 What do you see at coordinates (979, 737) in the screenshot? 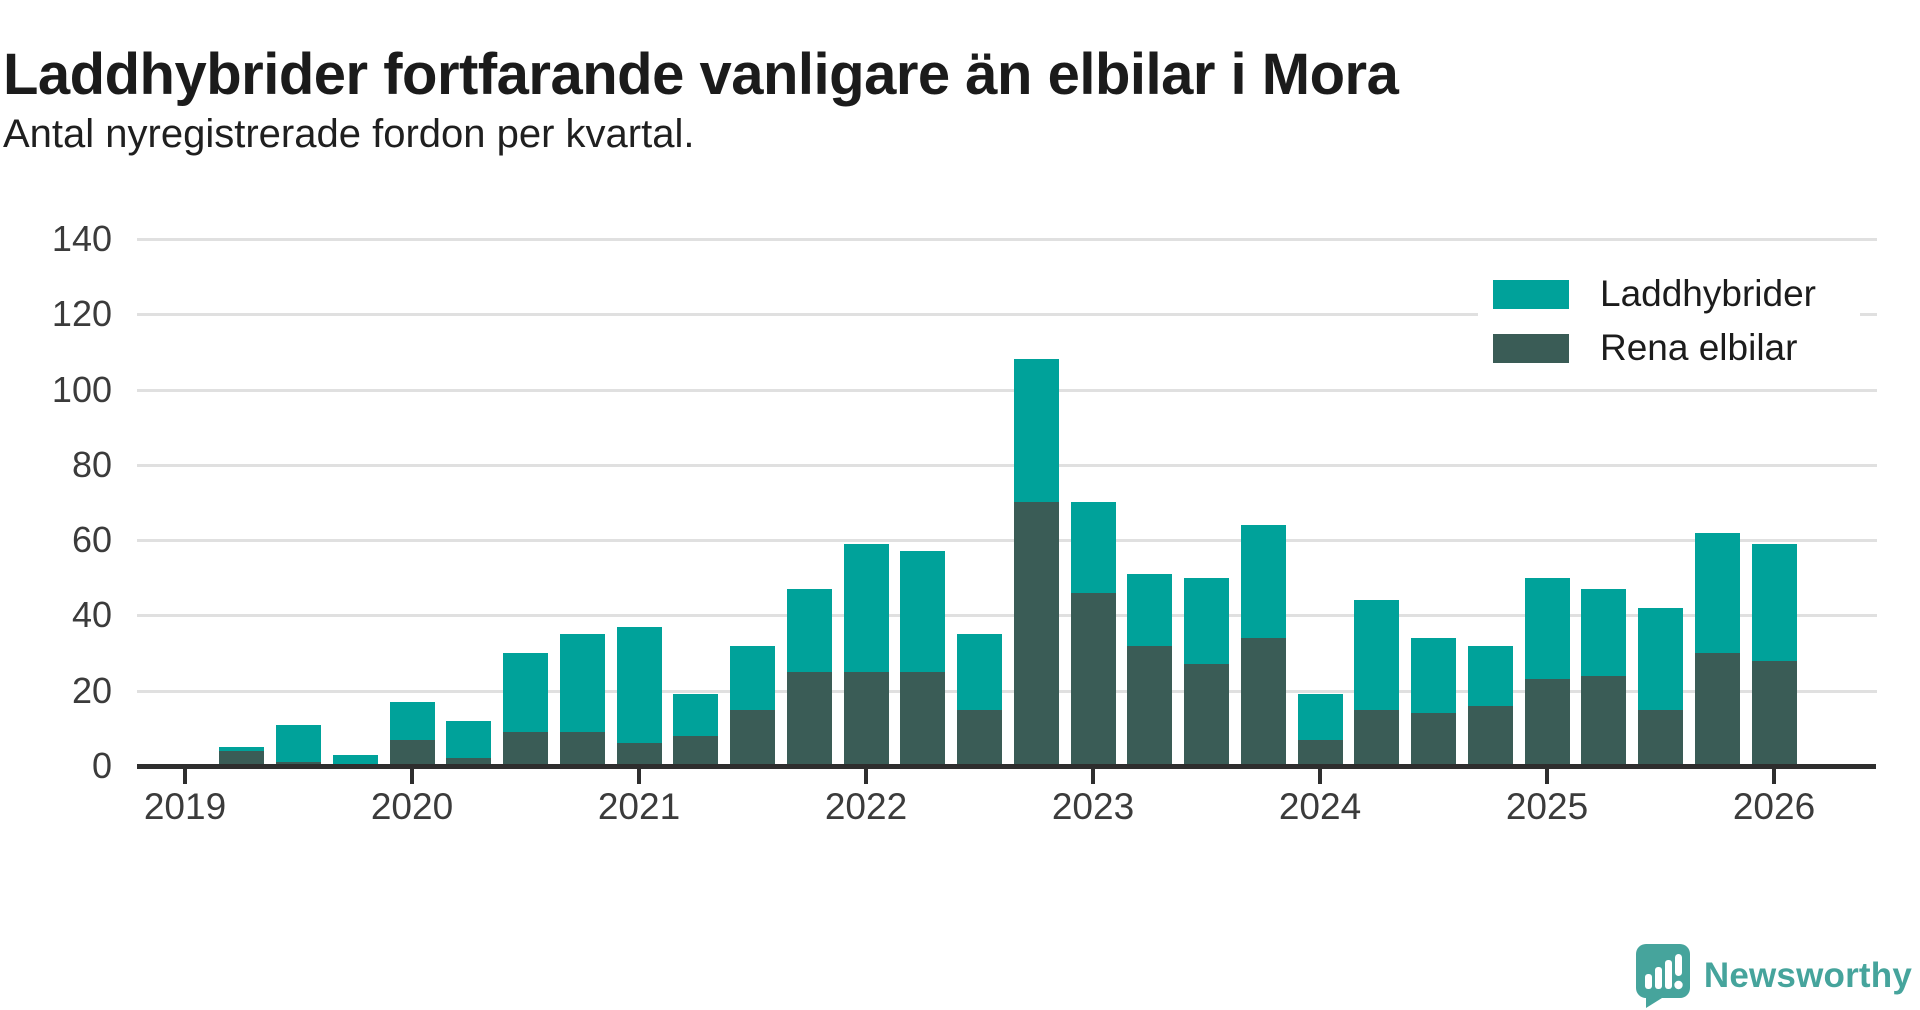
I see `bar-rena-elbilar-2022-K3` at bounding box center [979, 737].